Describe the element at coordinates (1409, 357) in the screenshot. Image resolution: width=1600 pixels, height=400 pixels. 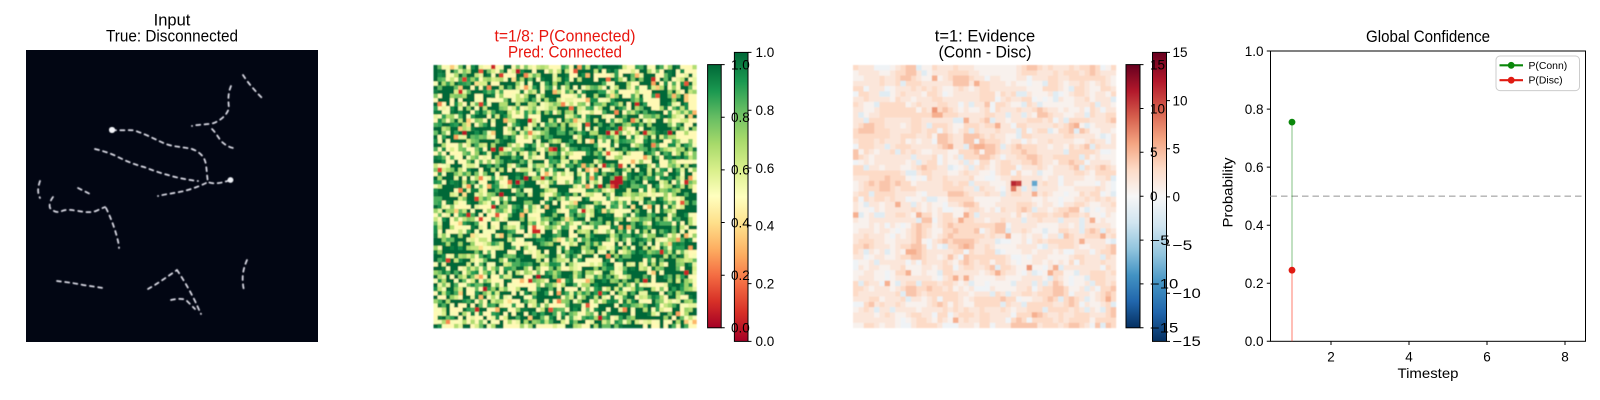
I see `svg-text: 4` at that location.